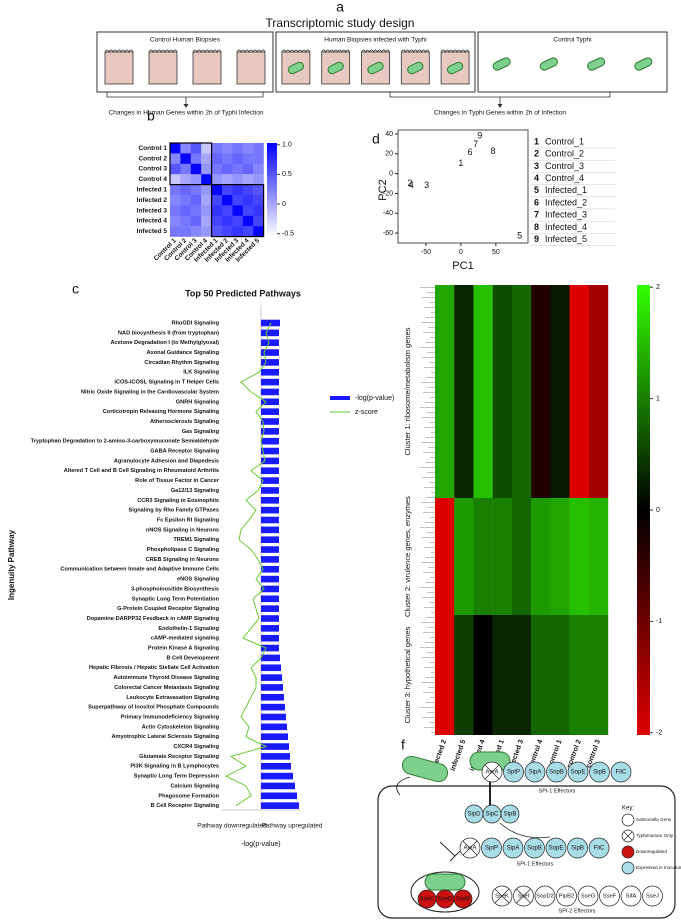 The width and height of the screenshot is (681, 922). What do you see at coordinates (177, 481) in the screenshot?
I see `pathway-label: Role of Tissue Factor in Cancer` at bounding box center [177, 481].